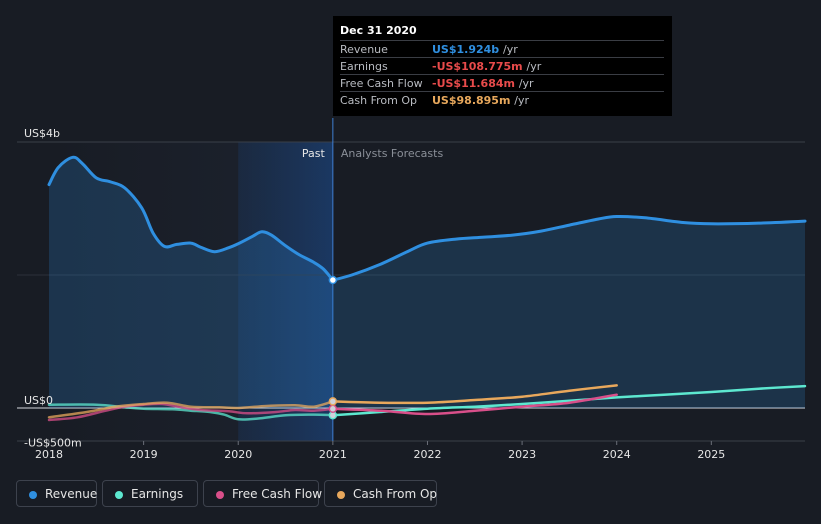  I want to click on x-tick-label: 2018, so click(49, 454).